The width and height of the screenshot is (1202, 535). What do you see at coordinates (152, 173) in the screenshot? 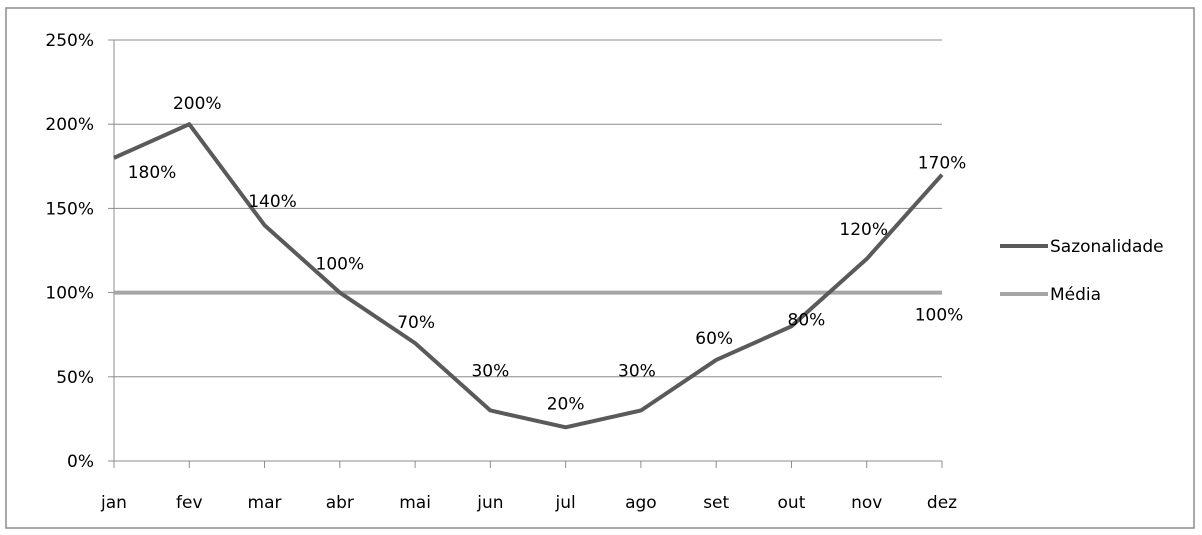
I see `data-label: 180%` at bounding box center [152, 173].